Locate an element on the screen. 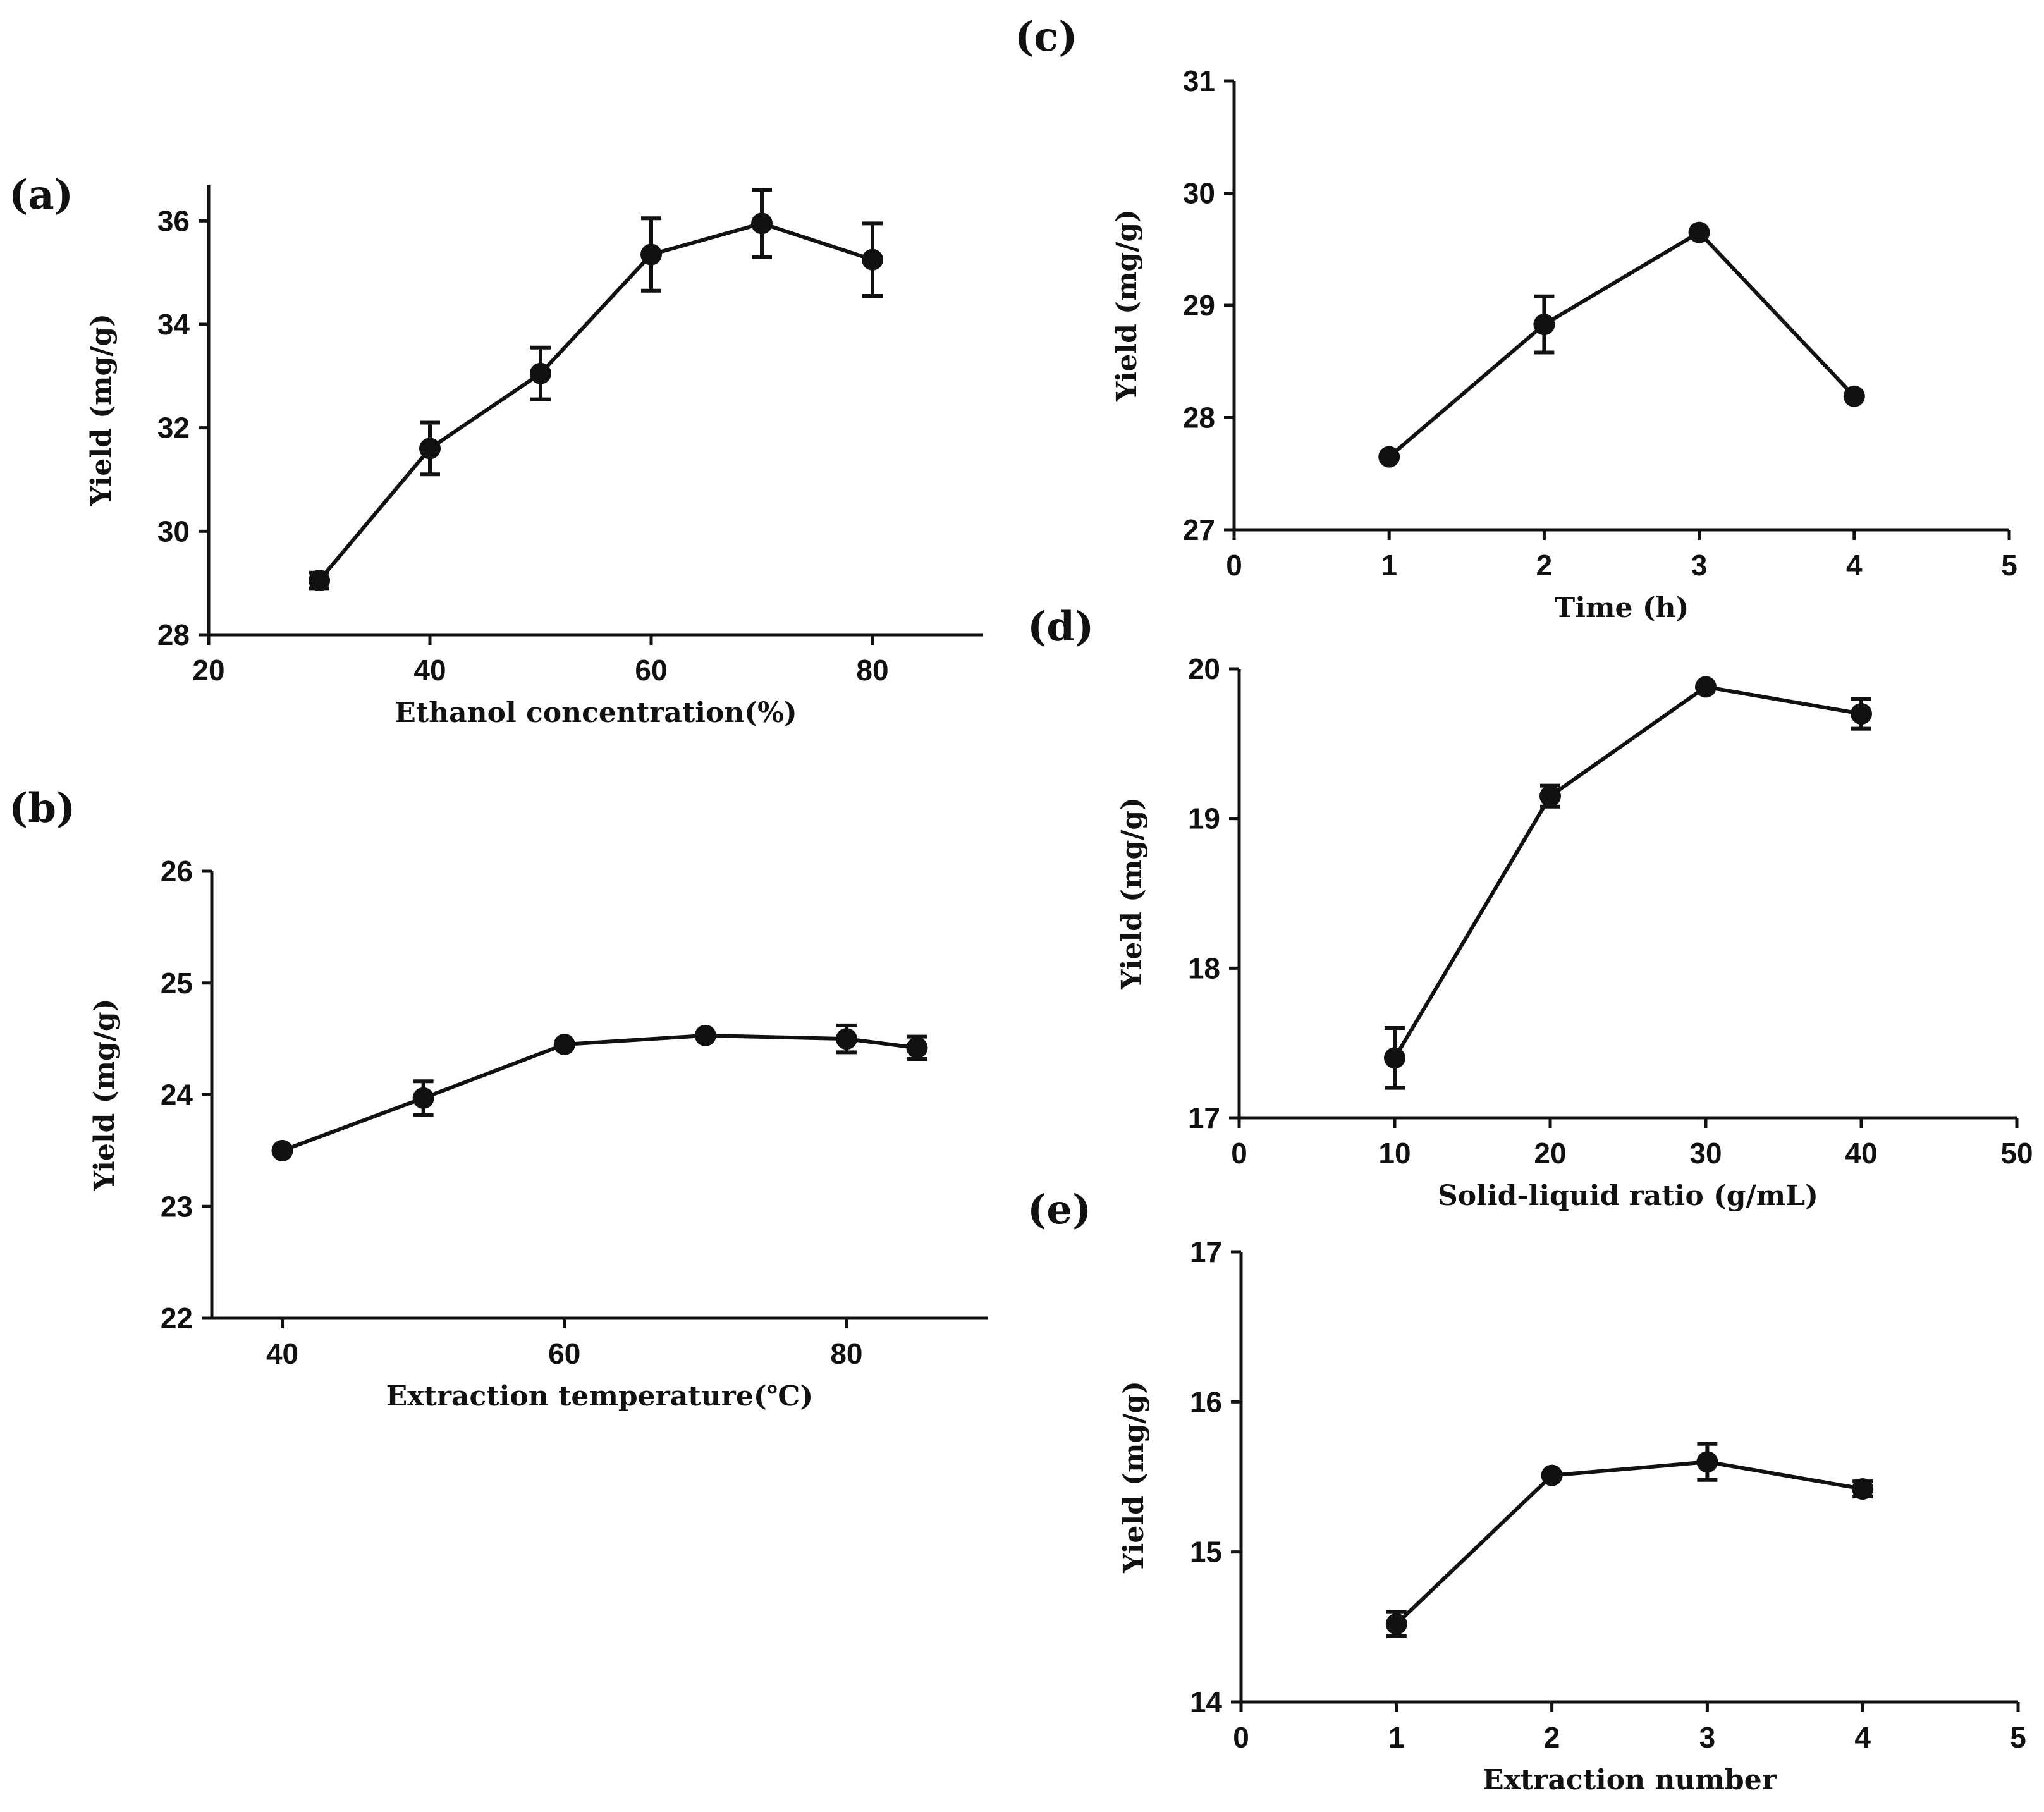  y-tick-label-b: 22 is located at coordinates (177, 1318).